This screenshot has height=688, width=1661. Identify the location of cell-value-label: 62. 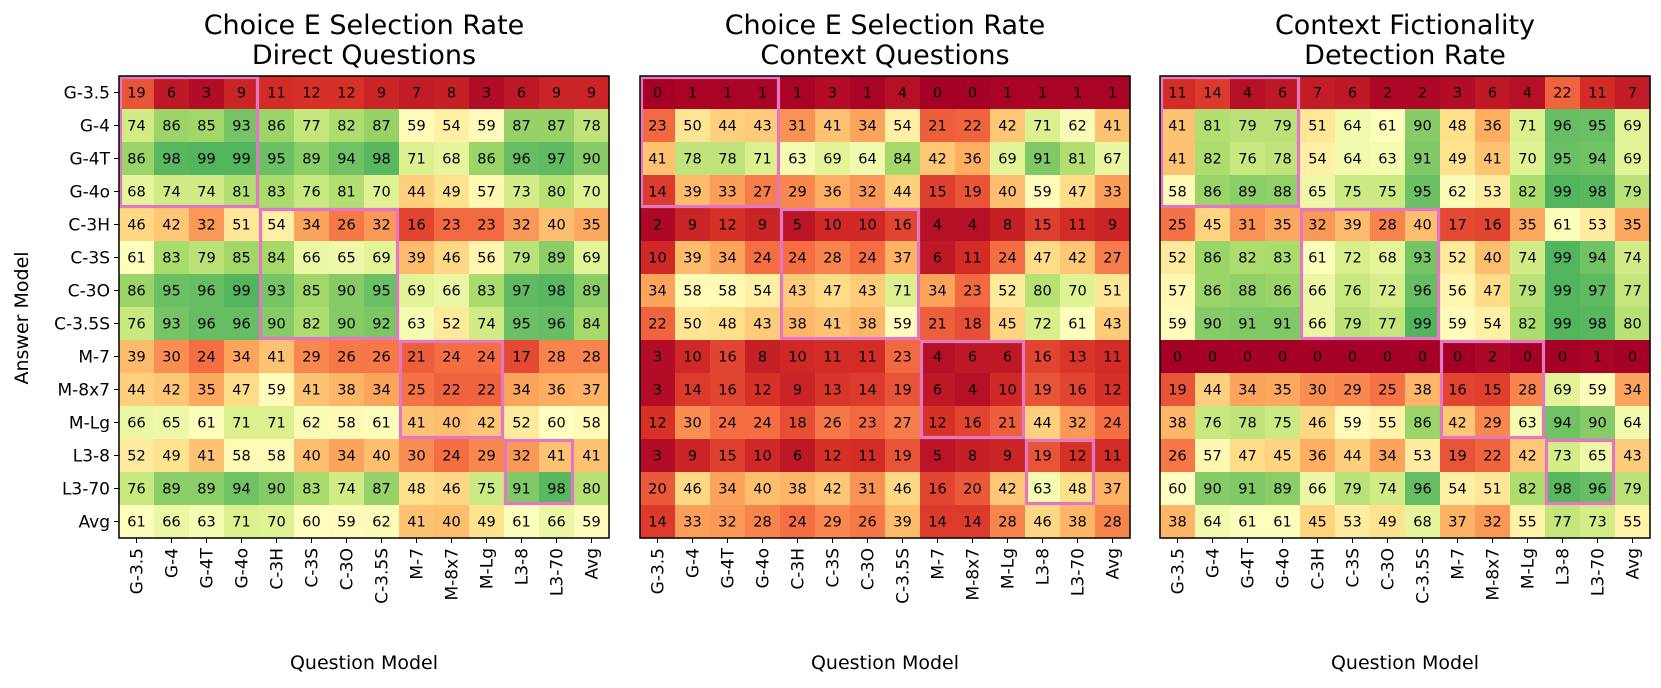
(1457, 193).